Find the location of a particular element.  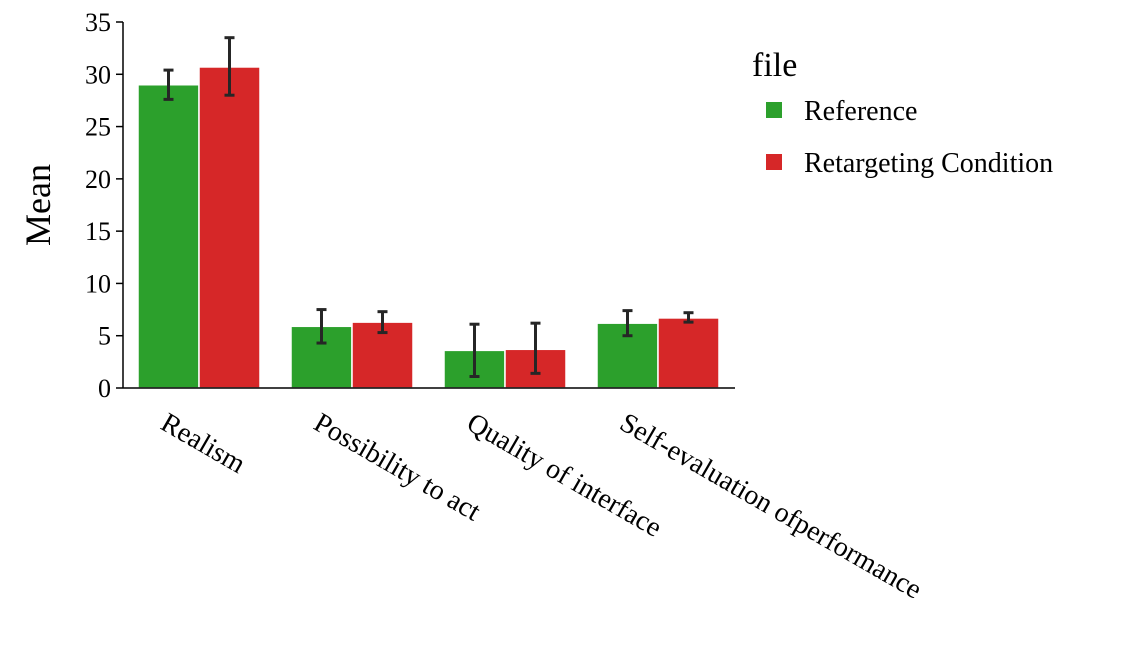

legend-title: file is located at coordinates (774, 65).